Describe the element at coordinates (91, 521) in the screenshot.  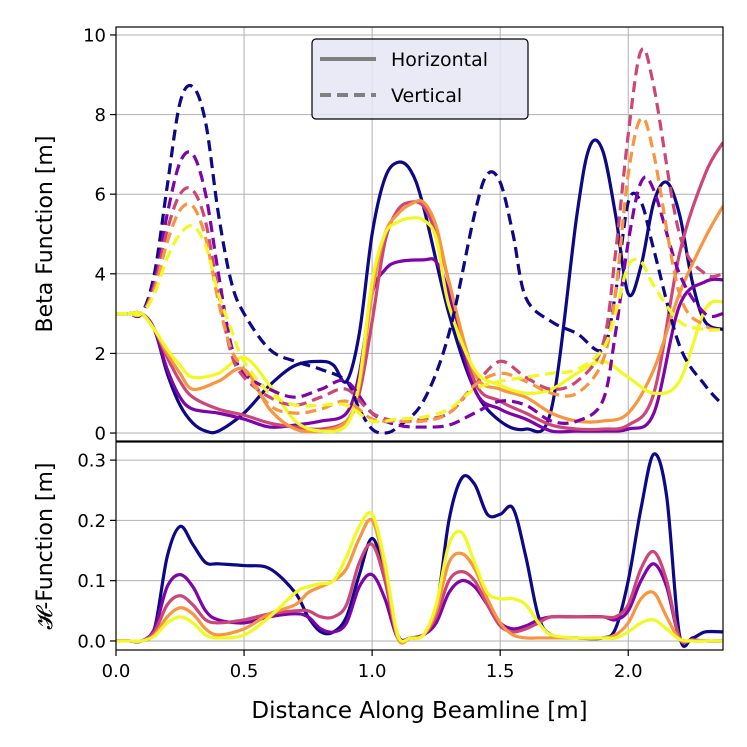
I see `y-tick-label: 0.2` at that location.